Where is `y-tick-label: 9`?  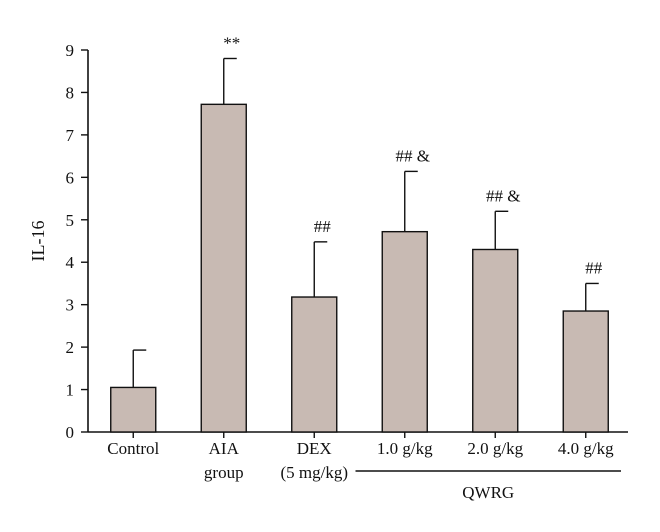 y-tick-label: 9 is located at coordinates (70, 50).